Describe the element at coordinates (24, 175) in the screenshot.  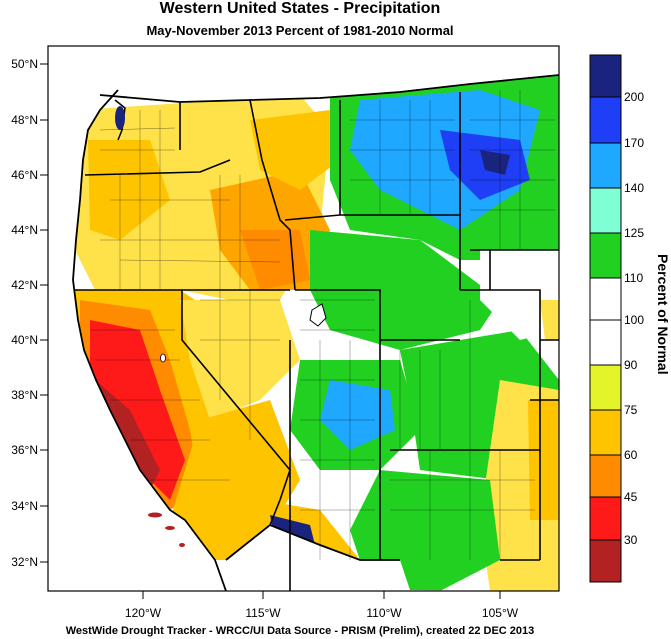
I see `lat-label: 46°N` at that location.